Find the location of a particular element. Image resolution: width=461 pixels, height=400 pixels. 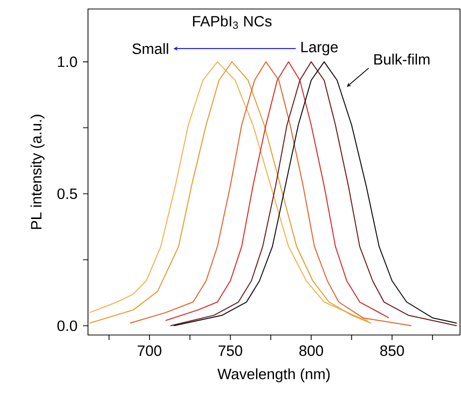

x-tick-label: 850 is located at coordinates (392, 350).